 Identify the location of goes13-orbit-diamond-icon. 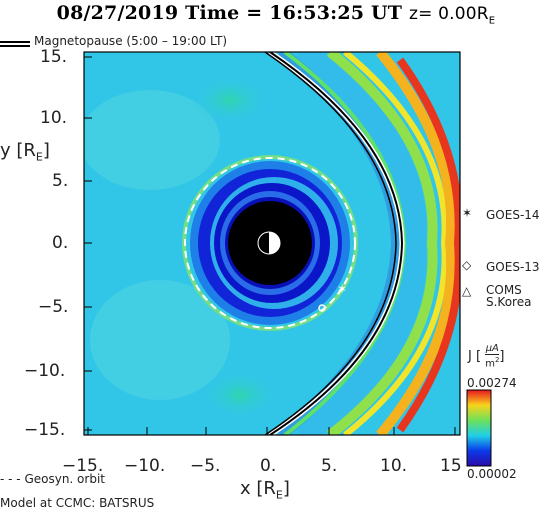
(322, 308).